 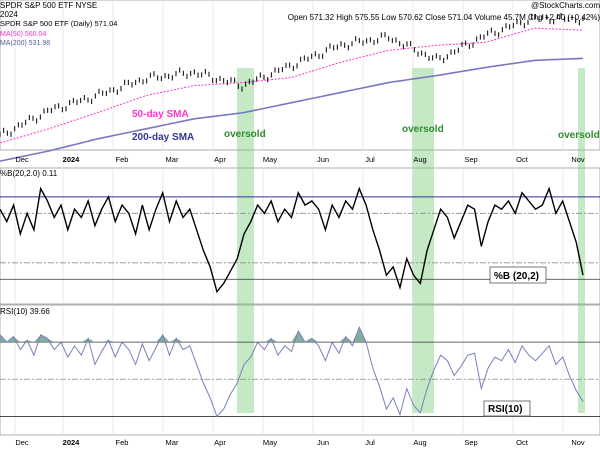 I want to click on price-x-tick-6: Jun, so click(x=323, y=159).